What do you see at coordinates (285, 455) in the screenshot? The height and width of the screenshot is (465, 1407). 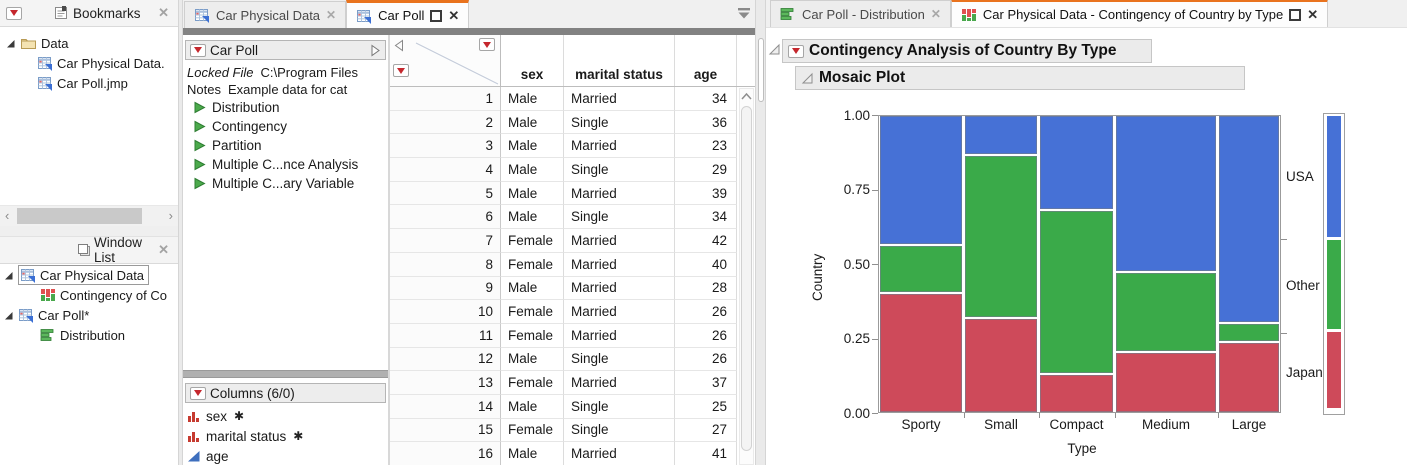 I see `column-list-item: age` at bounding box center [285, 455].